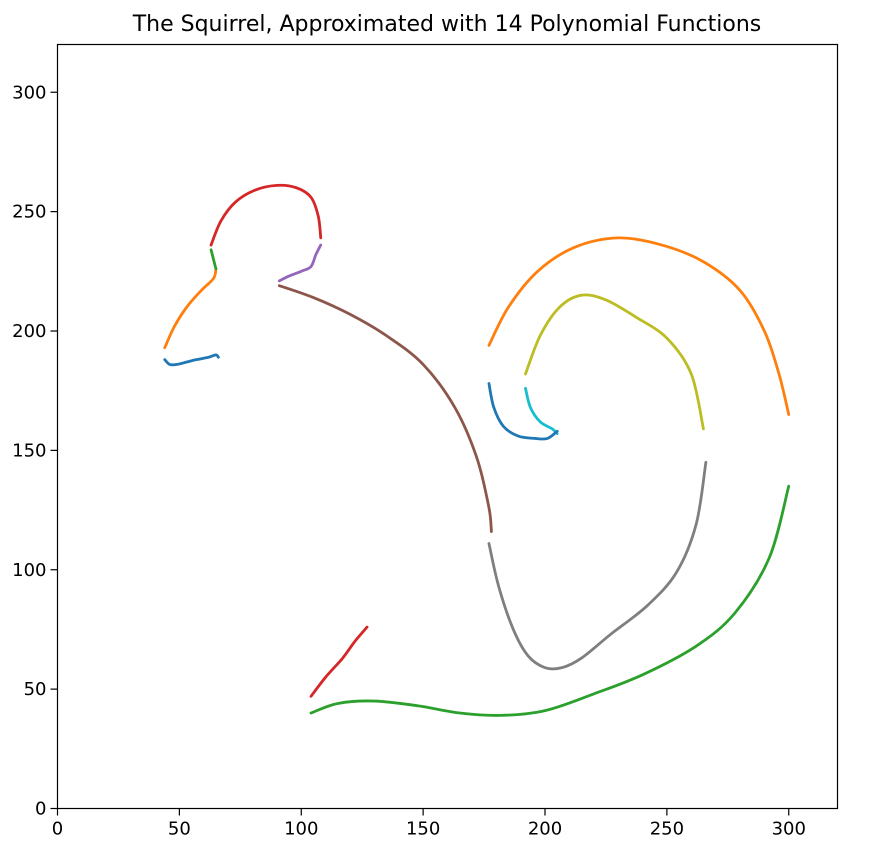  Describe the element at coordinates (545, 829) in the screenshot. I see `x-tick-label-200: 200` at that location.